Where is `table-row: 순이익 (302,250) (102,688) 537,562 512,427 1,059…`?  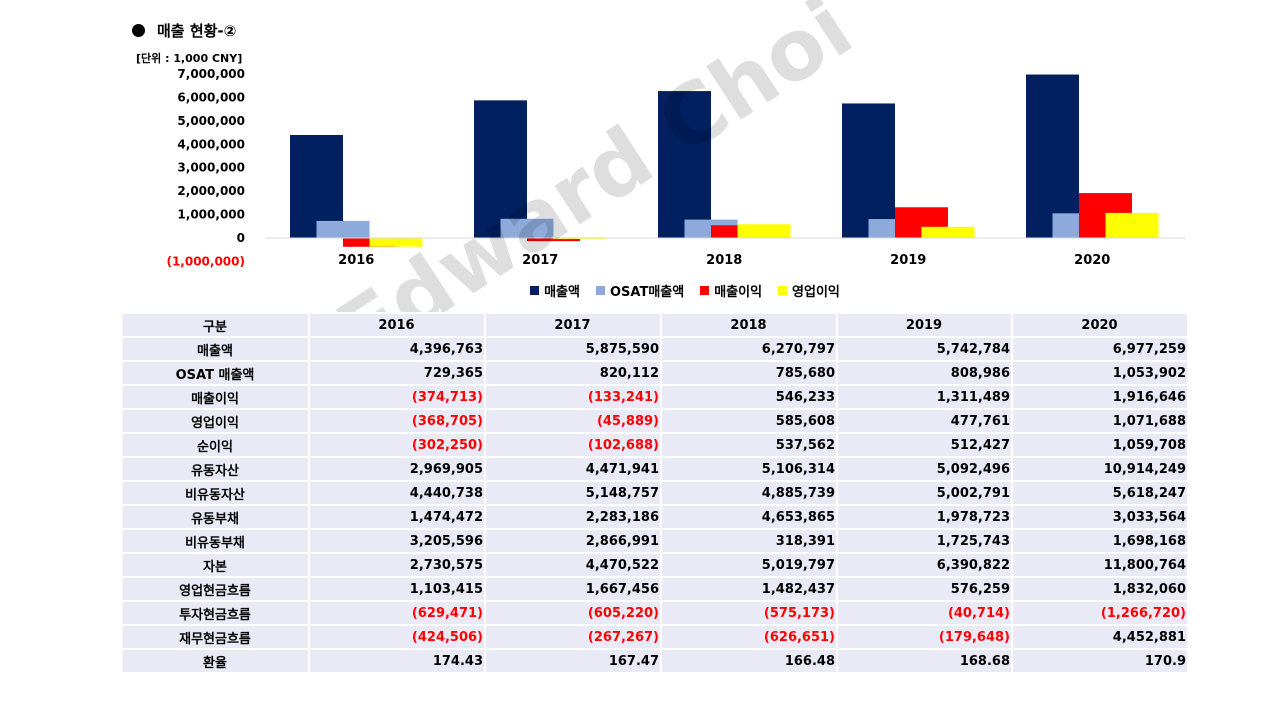
table-row: 순이익 (302,250) (102,688) 537,562 512,427 1,059… is located at coordinates (655, 445).